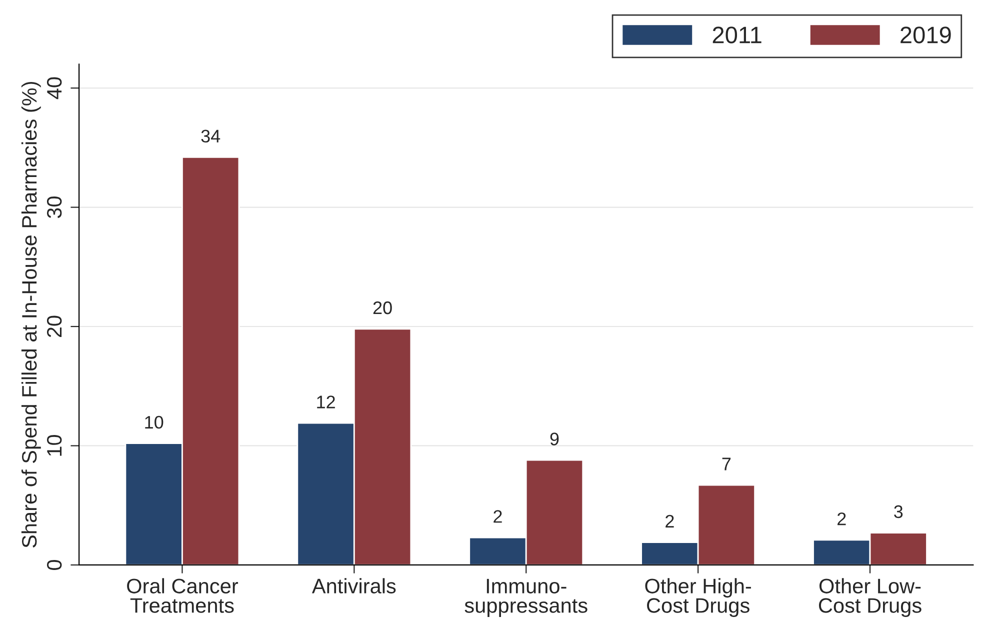 The height and width of the screenshot is (642, 988). Describe the element at coordinates (54, 207) in the screenshot. I see `y-tick-label: 30` at that location.